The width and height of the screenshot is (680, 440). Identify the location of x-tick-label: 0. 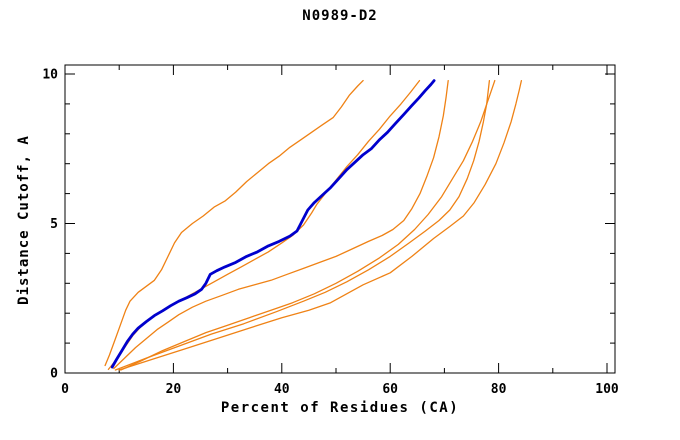
(65, 389).